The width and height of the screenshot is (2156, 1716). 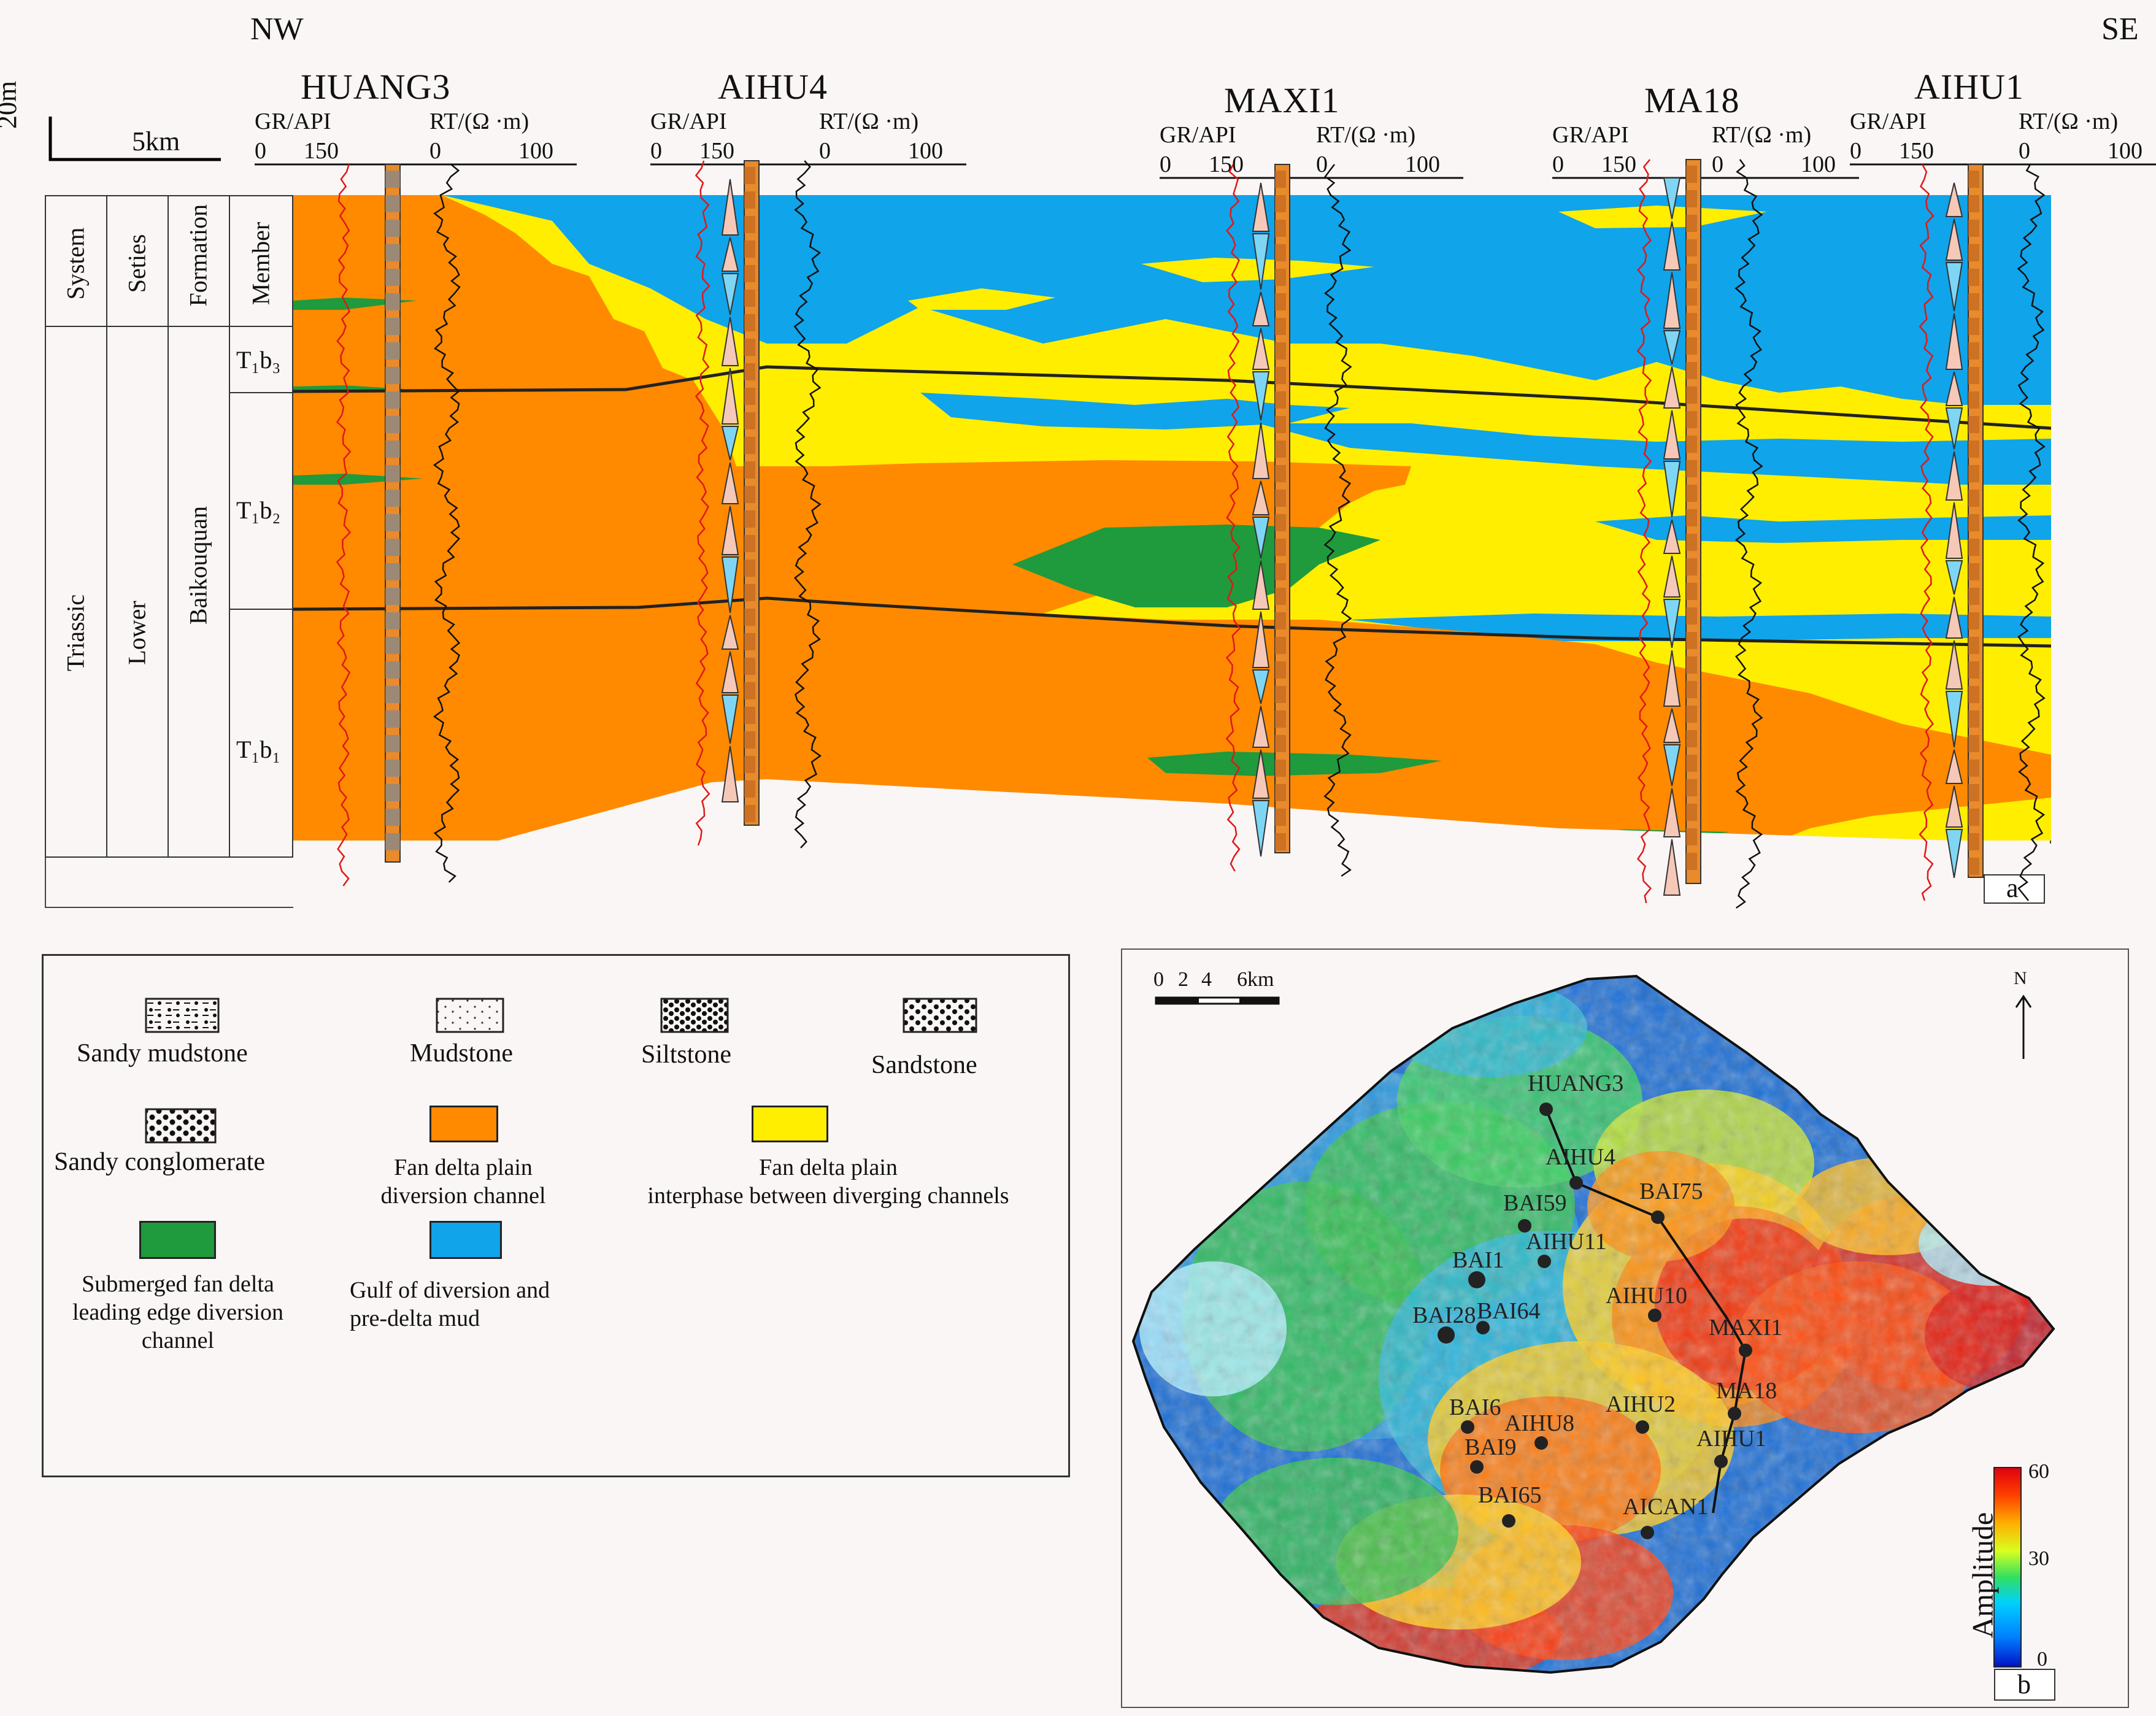 What do you see at coordinates (478, 1304) in the screenshot?
I see `legend-gulf: Gulf of diversion and pre-delta mud` at bounding box center [478, 1304].